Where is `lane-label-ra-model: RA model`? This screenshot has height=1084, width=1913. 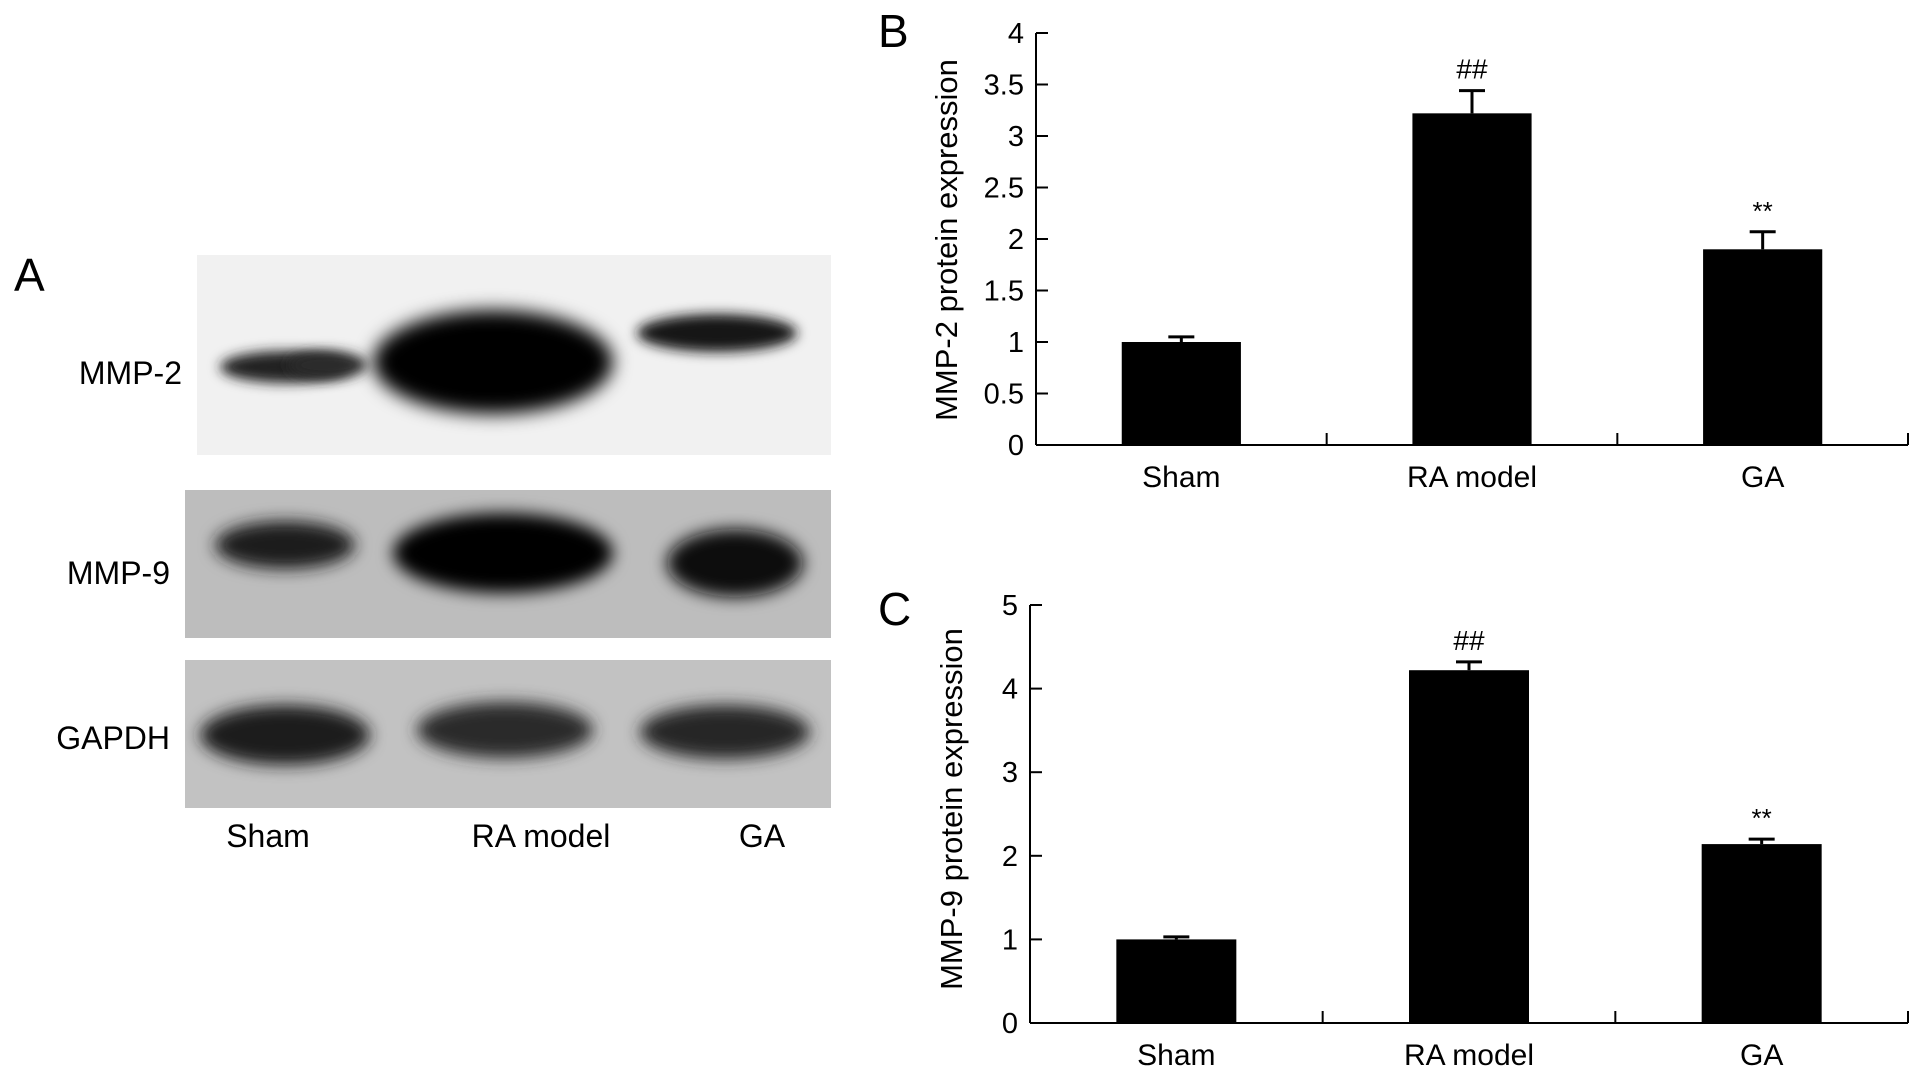 lane-label-ra-model: RA model is located at coordinates (541, 836).